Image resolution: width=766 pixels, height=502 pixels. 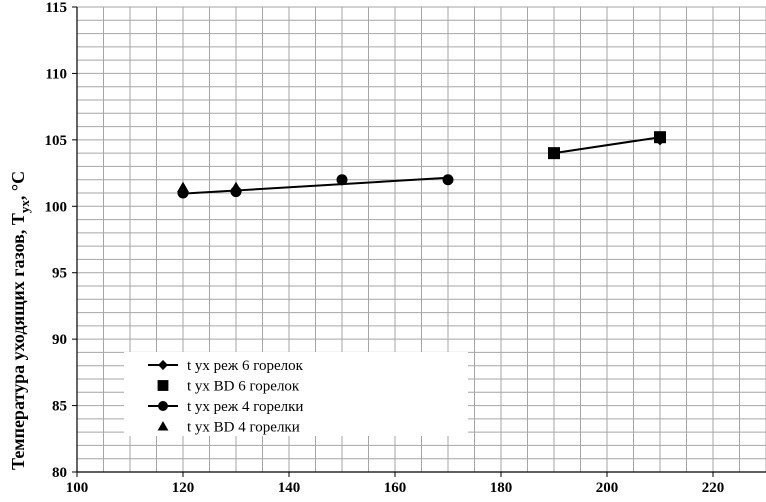 What do you see at coordinates (163, 385) in the screenshot?
I see `legend-marker-square` at bounding box center [163, 385].